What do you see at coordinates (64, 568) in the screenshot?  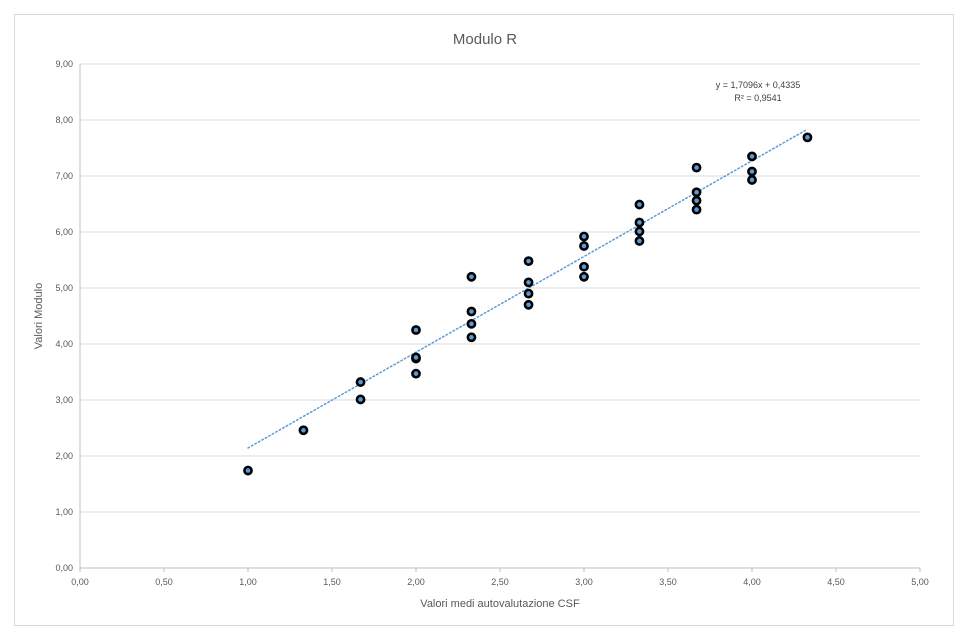 I see `y-tick-label: 0,00` at bounding box center [64, 568].